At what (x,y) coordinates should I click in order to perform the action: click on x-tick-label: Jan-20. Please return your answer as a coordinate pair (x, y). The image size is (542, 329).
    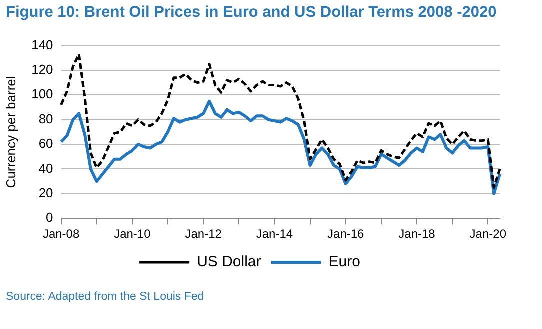
    Looking at the image, I should click on (488, 234).